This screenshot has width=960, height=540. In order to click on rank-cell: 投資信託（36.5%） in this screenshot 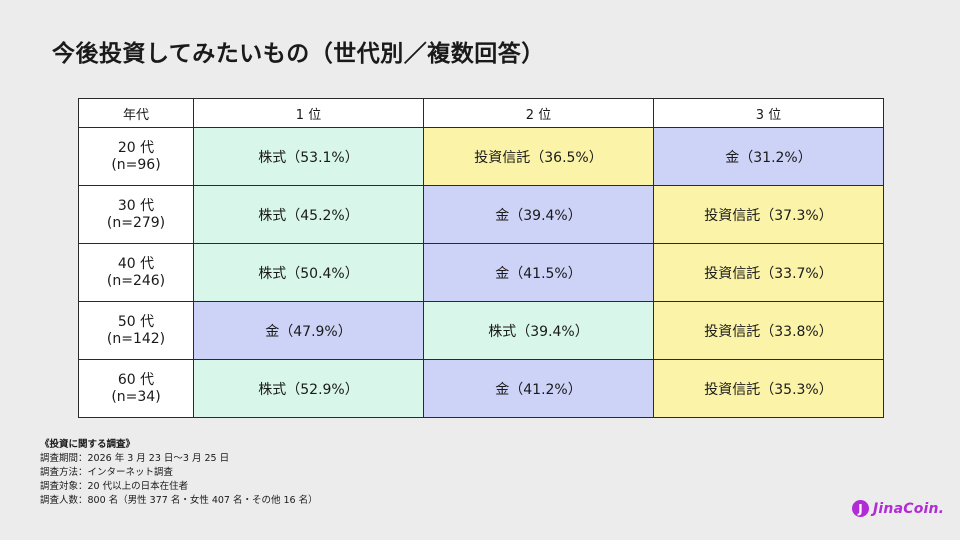, I will do `click(538, 156)`.